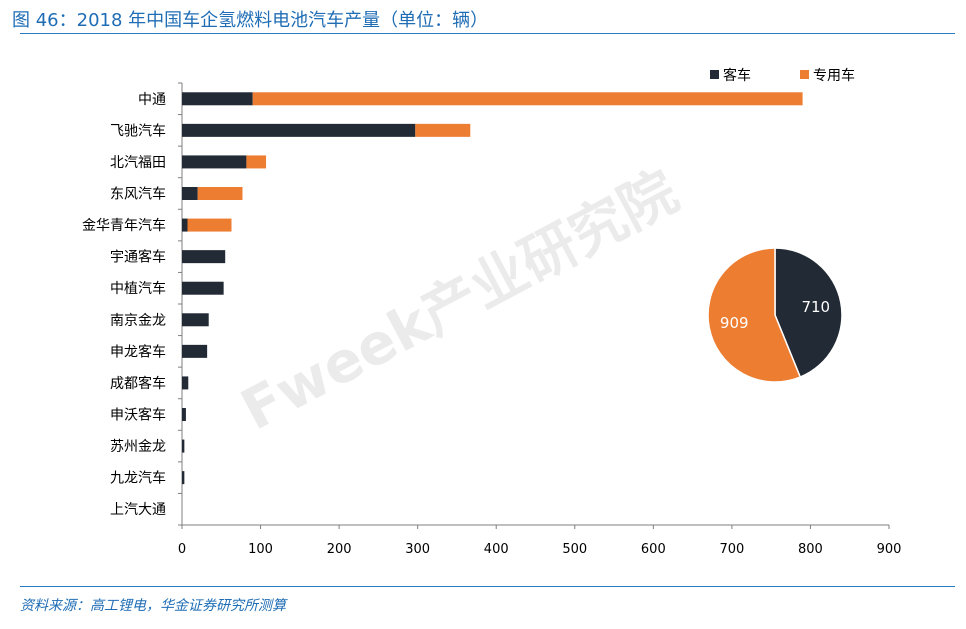 The image size is (966, 629). What do you see at coordinates (754, 315) in the screenshot?
I see `pie-slice-special` at bounding box center [754, 315].